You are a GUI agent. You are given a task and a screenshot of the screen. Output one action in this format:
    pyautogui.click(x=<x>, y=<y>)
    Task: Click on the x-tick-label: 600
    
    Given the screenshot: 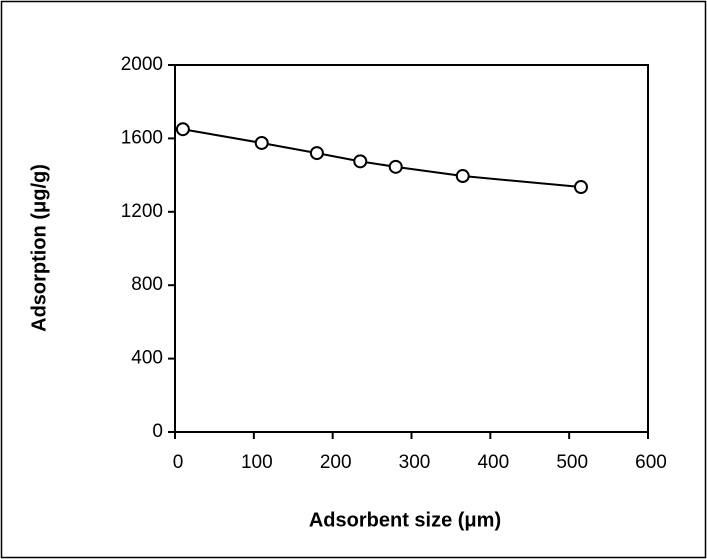 What is the action you would take?
    pyautogui.click(x=651, y=462)
    